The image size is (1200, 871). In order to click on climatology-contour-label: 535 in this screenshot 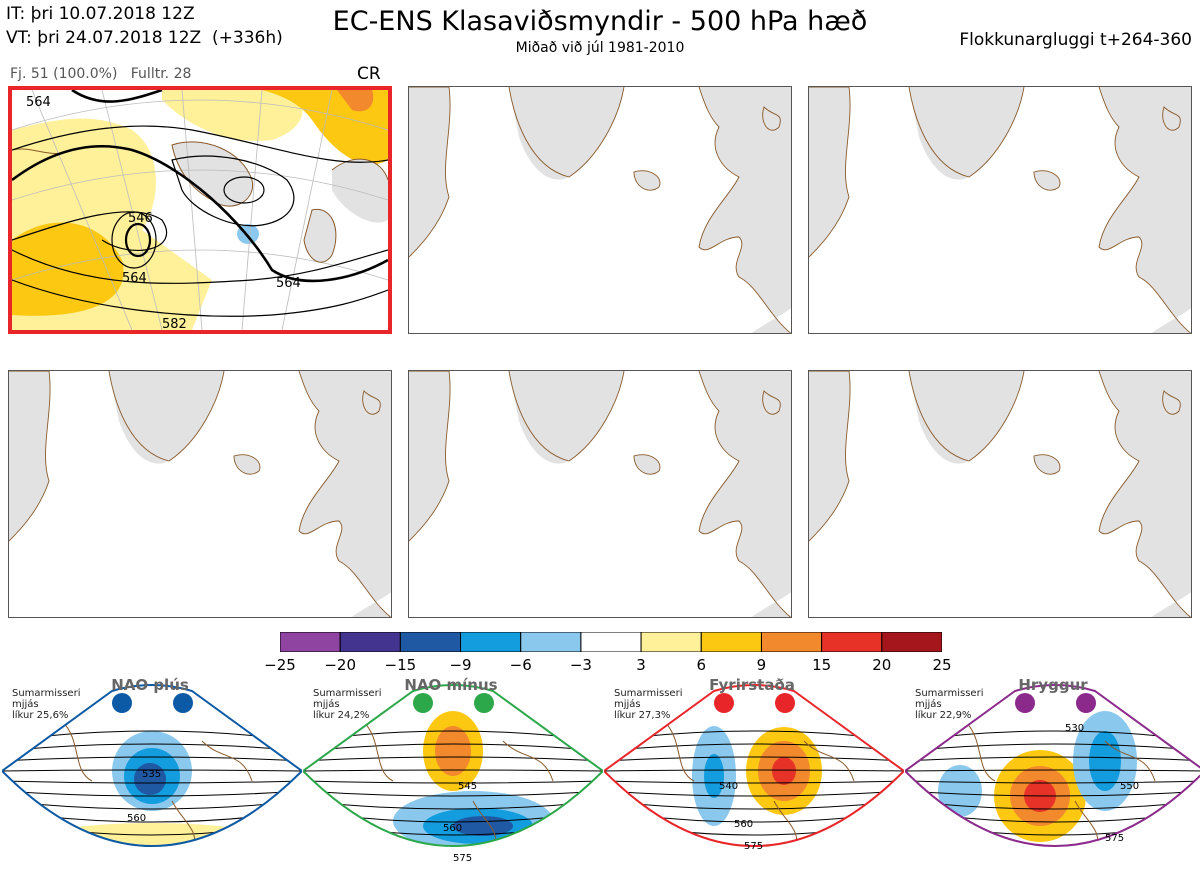, I will do `click(151, 774)`.